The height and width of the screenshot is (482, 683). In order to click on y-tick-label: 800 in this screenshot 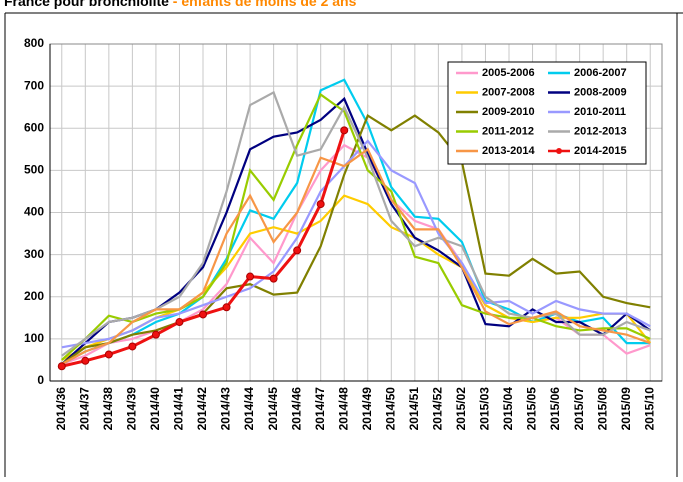, I will do `click(34, 43)`.